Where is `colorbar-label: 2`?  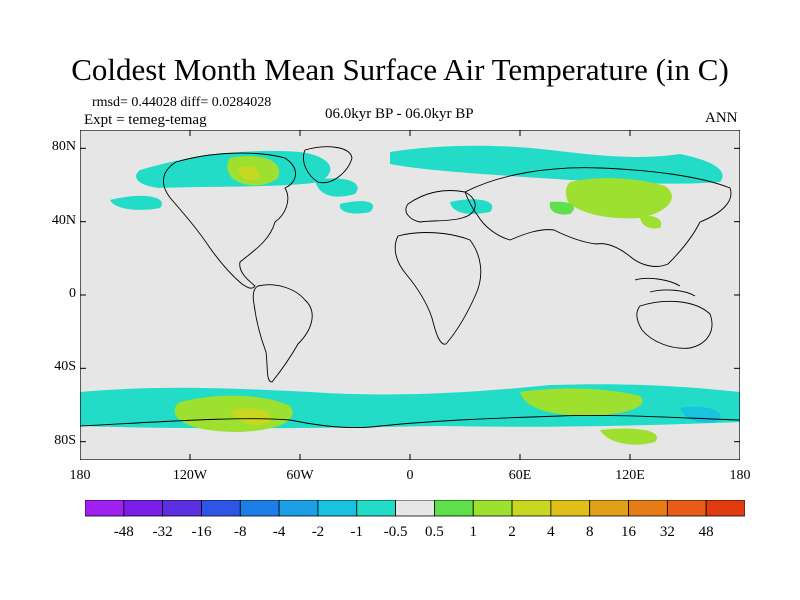 colorbar-label: 2 is located at coordinates (512, 532).